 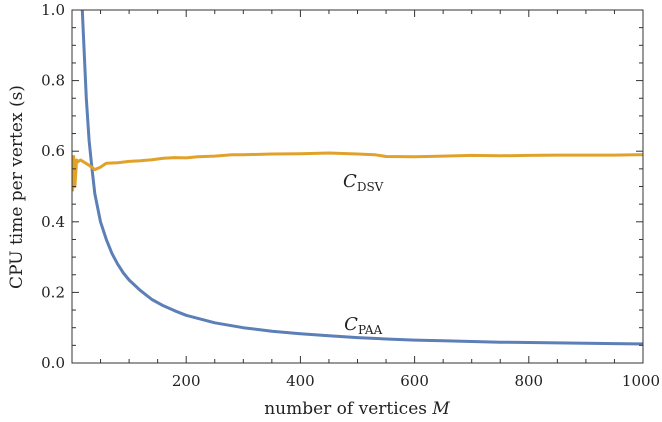 I want to click on x-tick-label: 600, so click(x=414, y=381).